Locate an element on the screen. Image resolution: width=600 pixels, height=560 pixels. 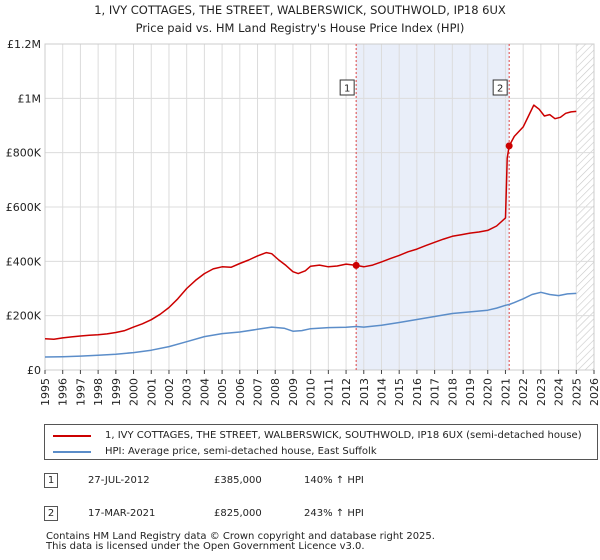
x-tick-label: 2001 is located at coordinates (151, 392).